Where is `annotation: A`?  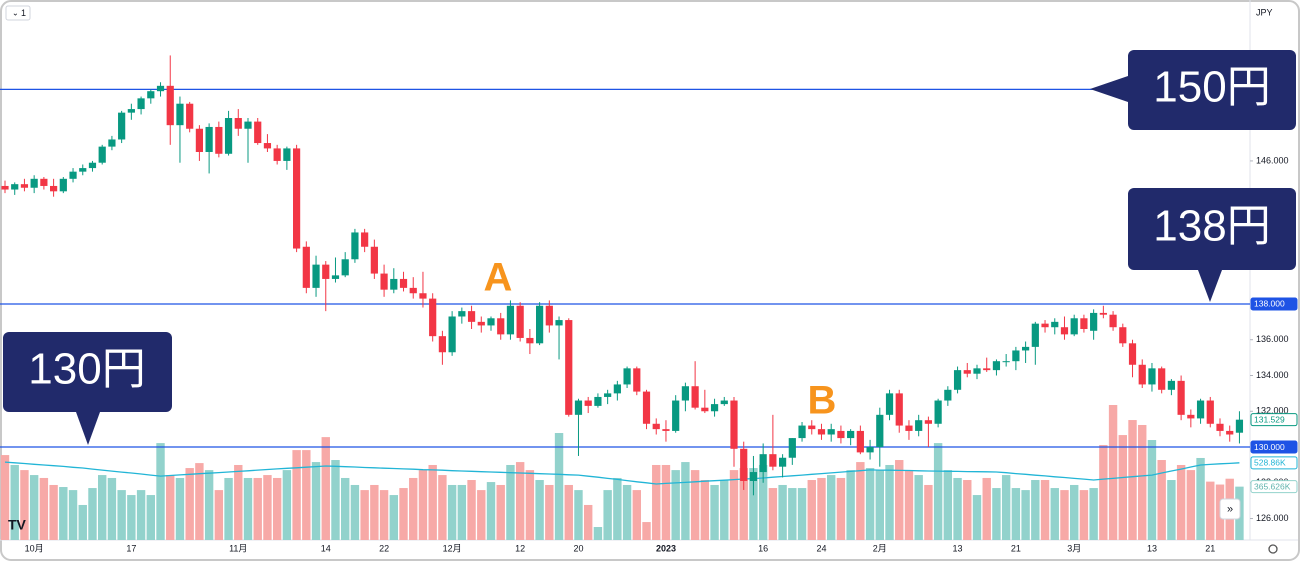
annotation: A is located at coordinates (498, 278).